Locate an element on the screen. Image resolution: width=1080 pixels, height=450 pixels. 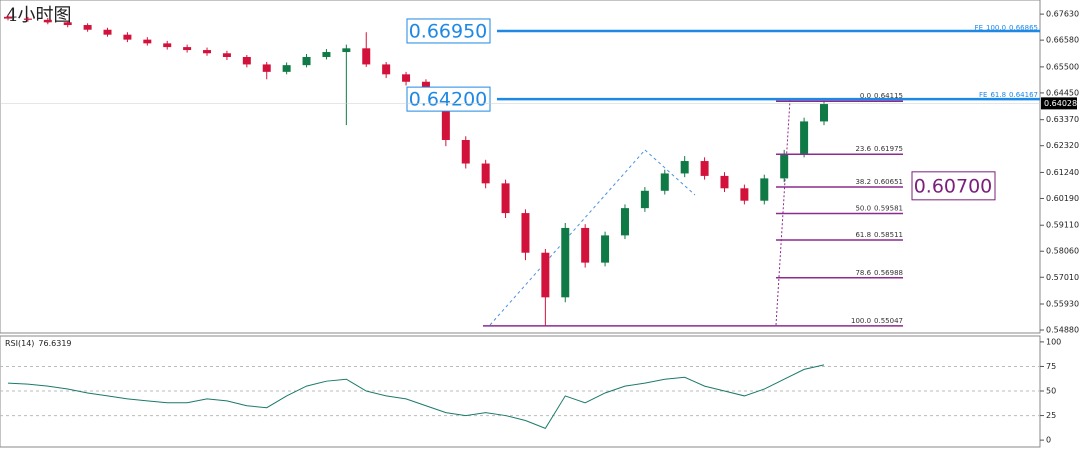
fib-price: 0.56988 is located at coordinates (888, 273).